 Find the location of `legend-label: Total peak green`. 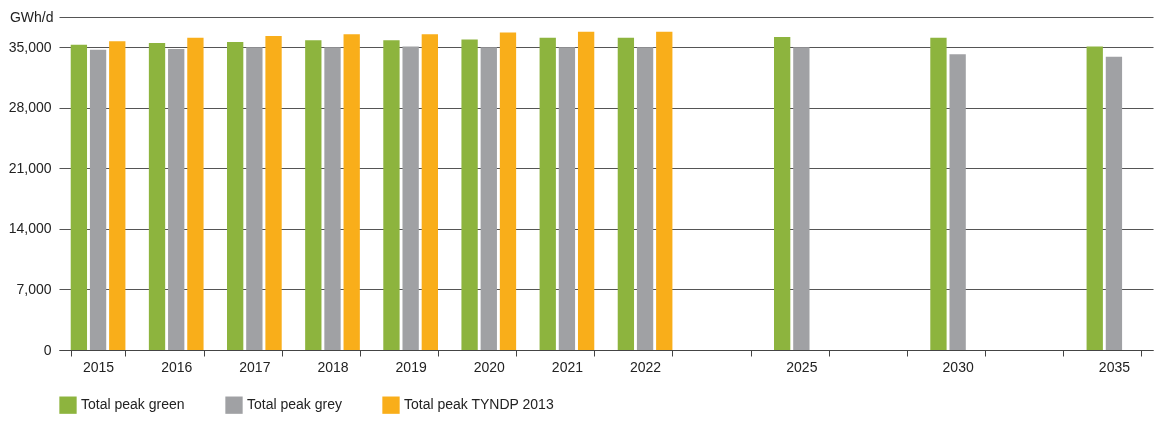

legend-label: Total peak green is located at coordinates (133, 404).